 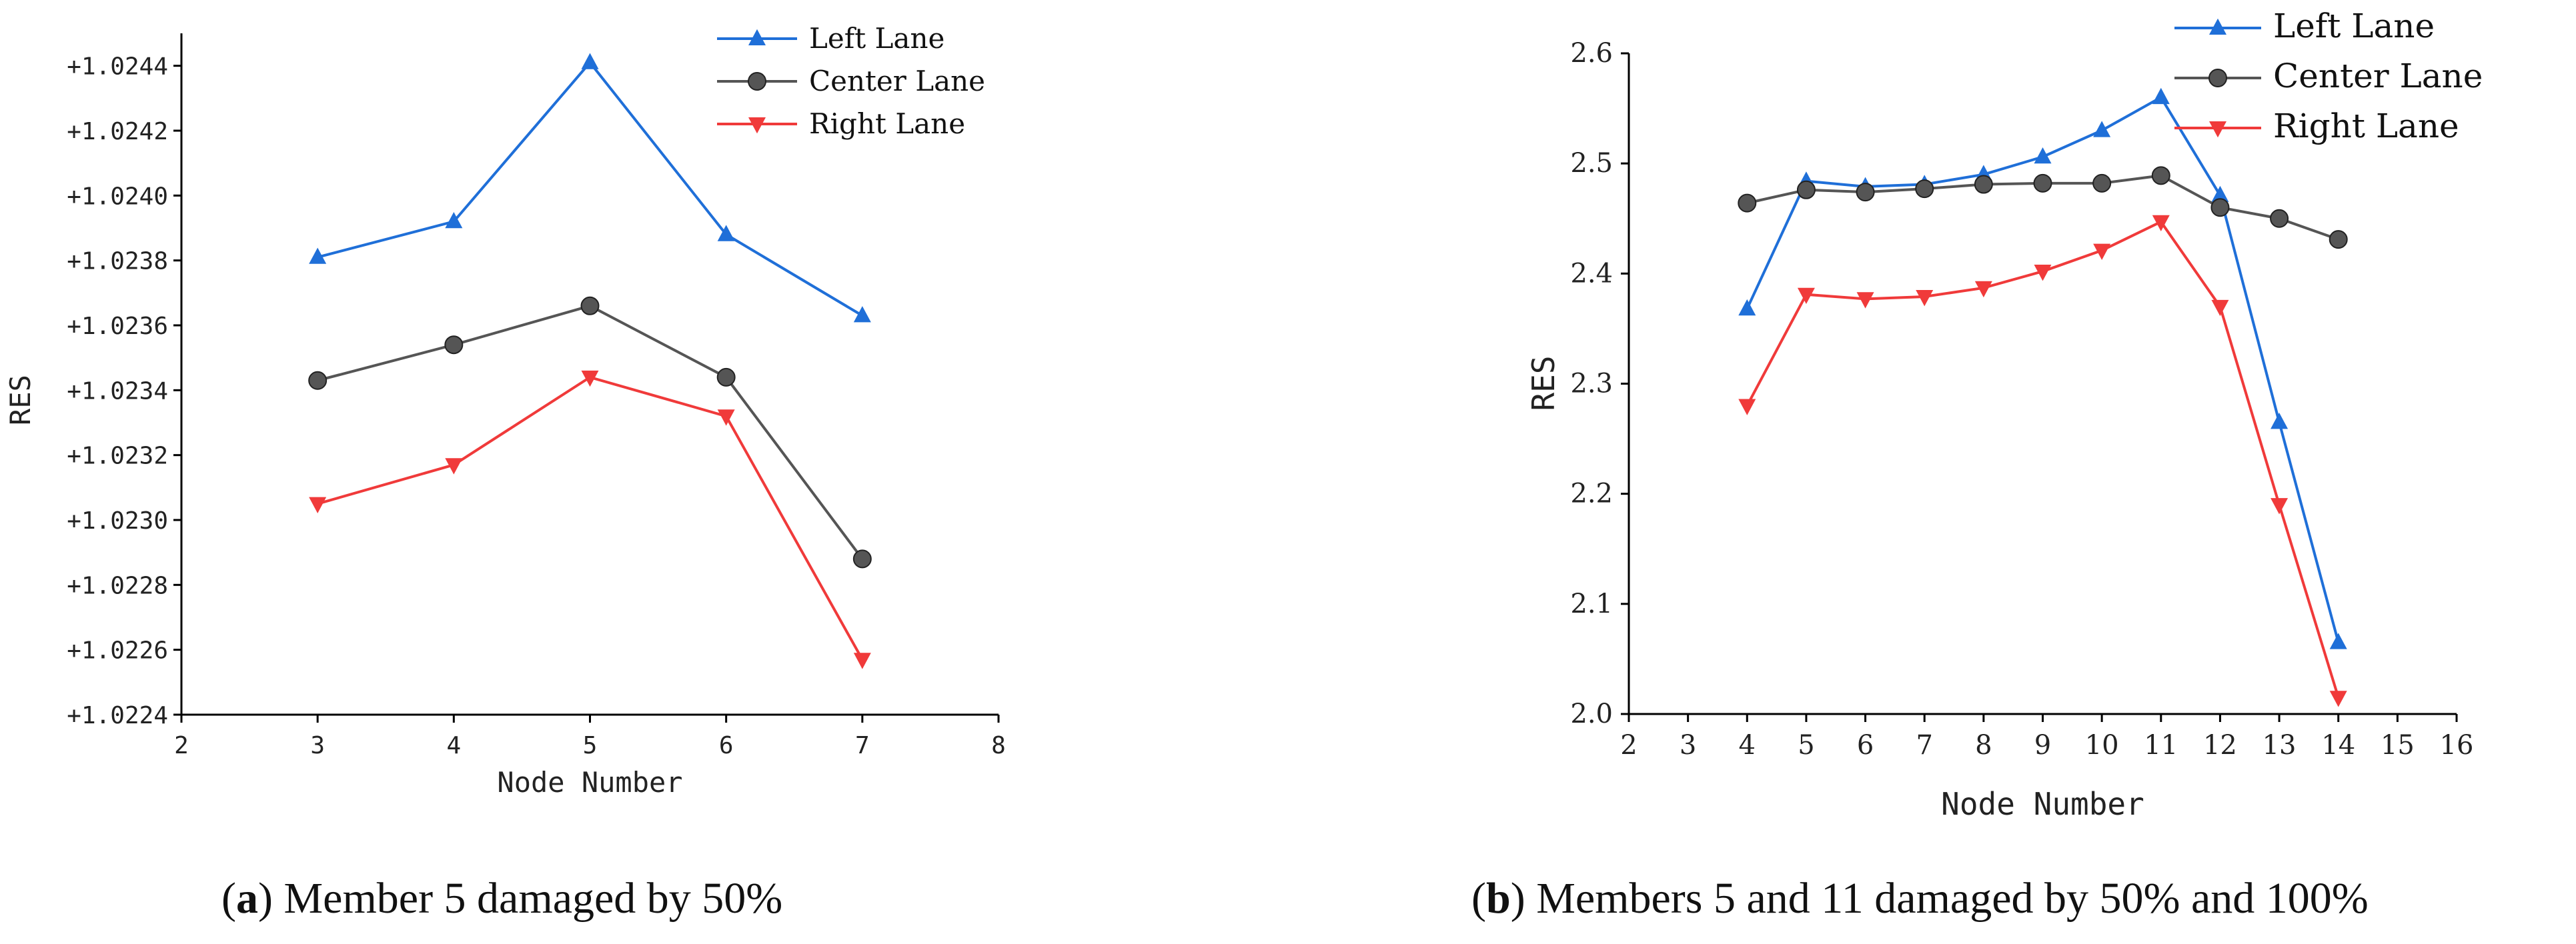 I want to click on caption-a-label: a, so click(x=246, y=898).